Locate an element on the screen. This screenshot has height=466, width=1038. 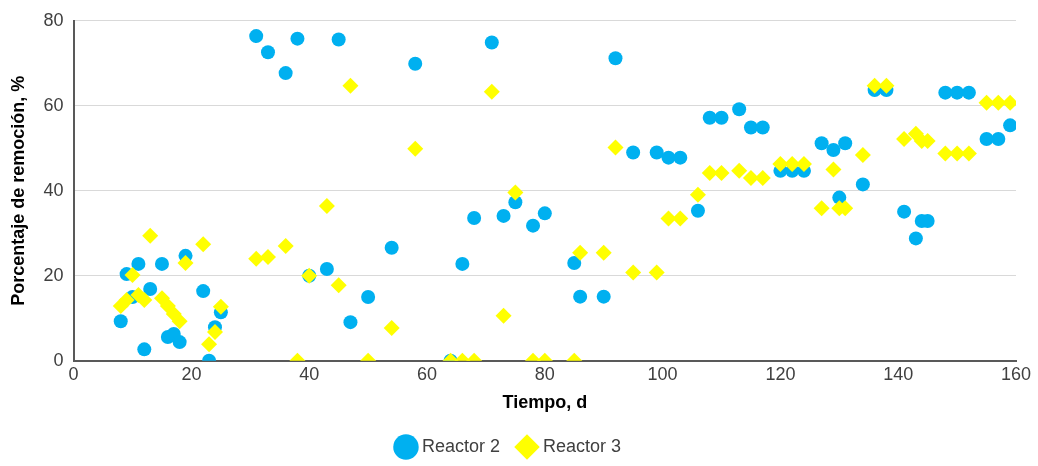
x-tick-label: 80 is located at coordinates (544, 373).